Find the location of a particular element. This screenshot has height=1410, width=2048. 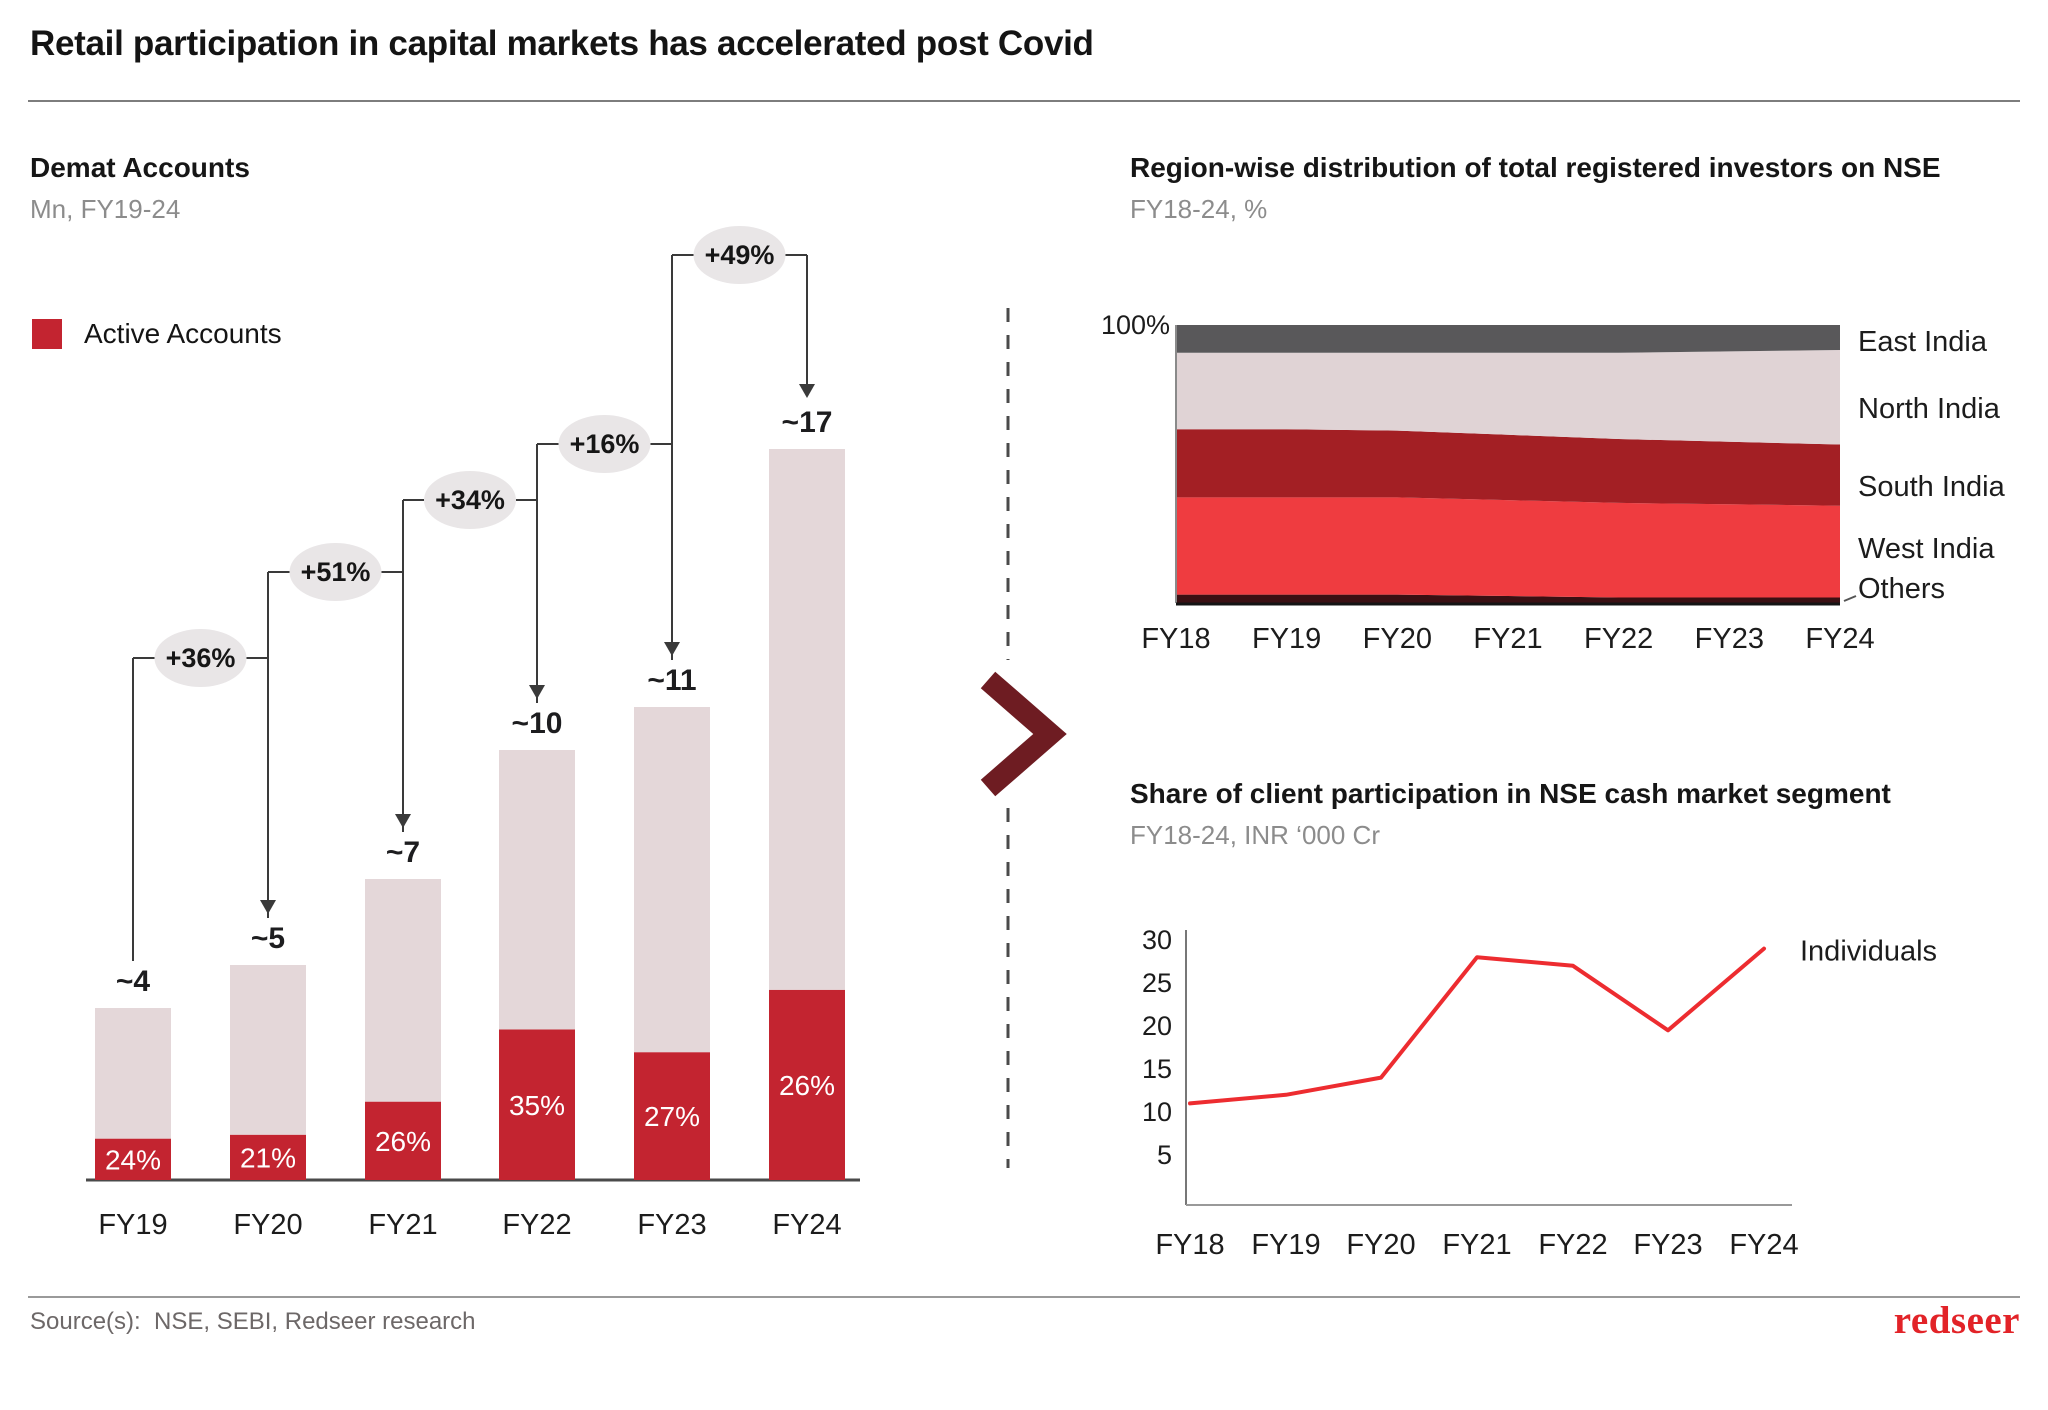

area-series-label: Others is located at coordinates (1901, 589).